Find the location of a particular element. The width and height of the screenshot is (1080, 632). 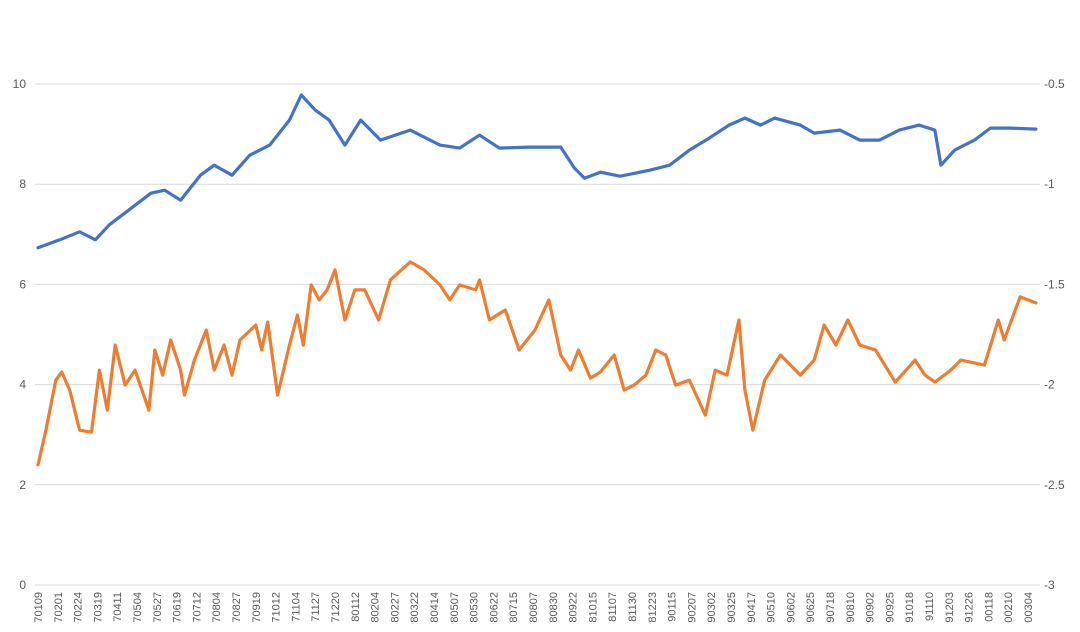

x-tick-label: 70827 is located at coordinates (237, 607).